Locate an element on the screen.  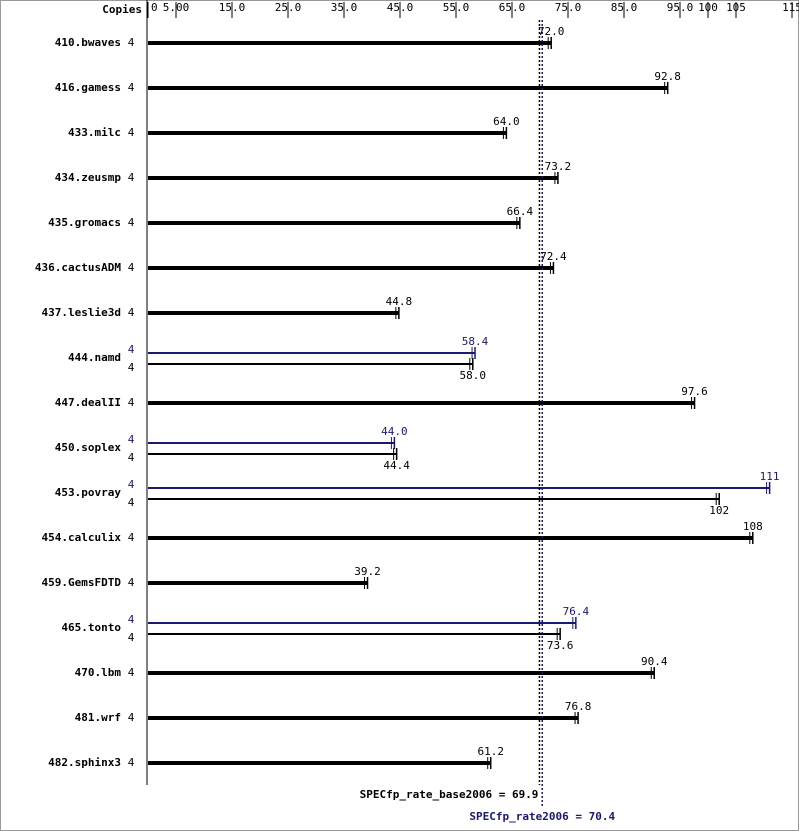
value-label: 97.6 is located at coordinates (694, 391).